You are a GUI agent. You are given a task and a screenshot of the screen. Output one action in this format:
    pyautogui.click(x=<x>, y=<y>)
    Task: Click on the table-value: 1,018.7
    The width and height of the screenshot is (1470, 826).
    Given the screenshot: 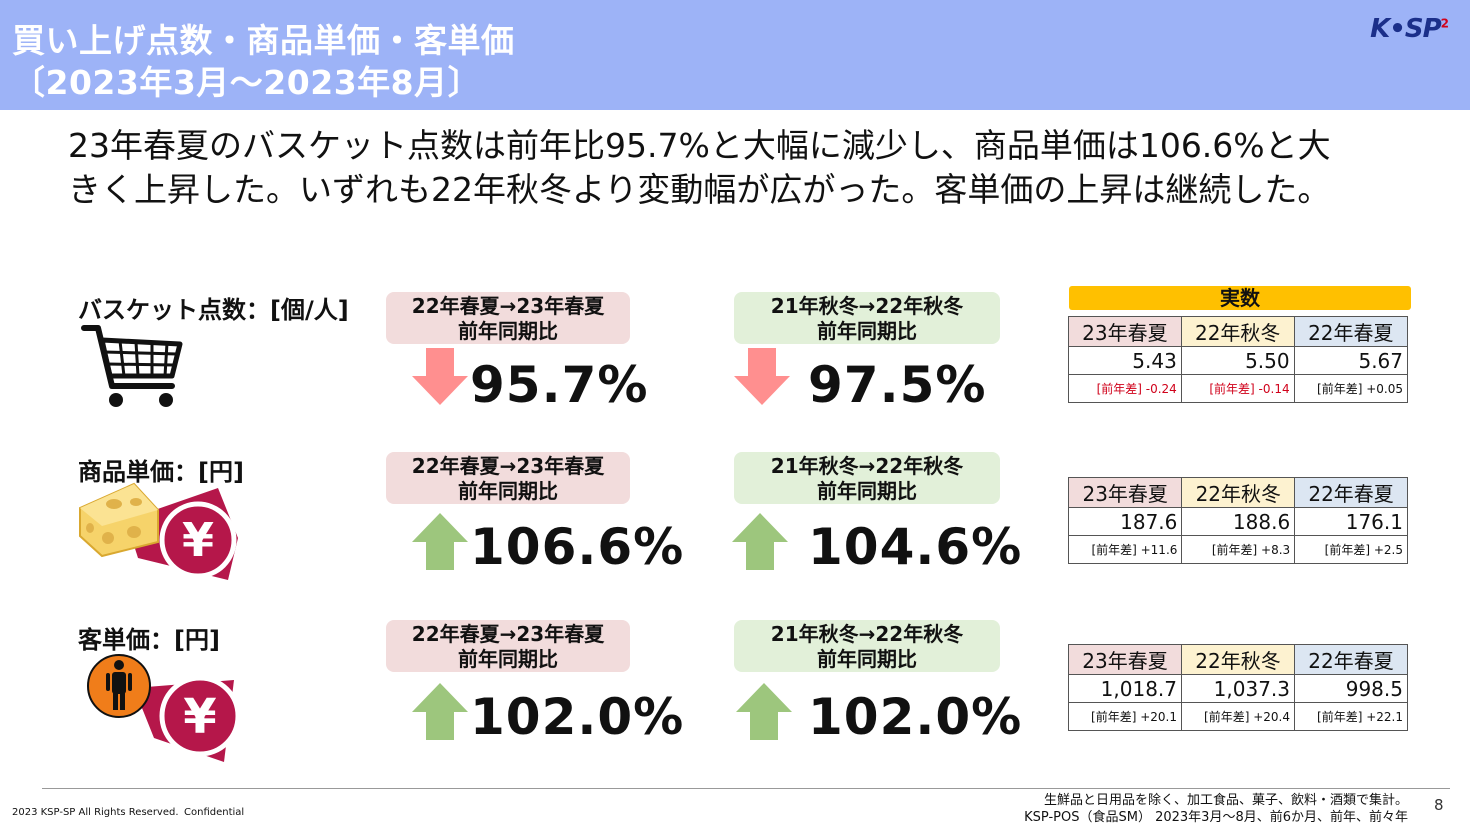 What is the action you would take?
    pyautogui.click(x=1125, y=688)
    